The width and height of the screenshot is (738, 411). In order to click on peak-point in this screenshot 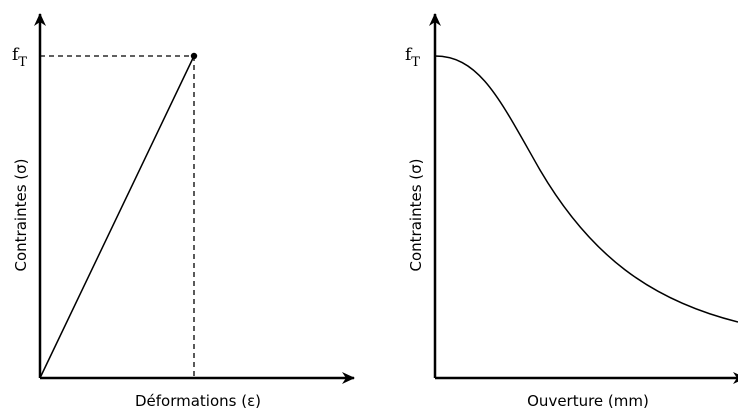, I will do `click(194, 56)`.